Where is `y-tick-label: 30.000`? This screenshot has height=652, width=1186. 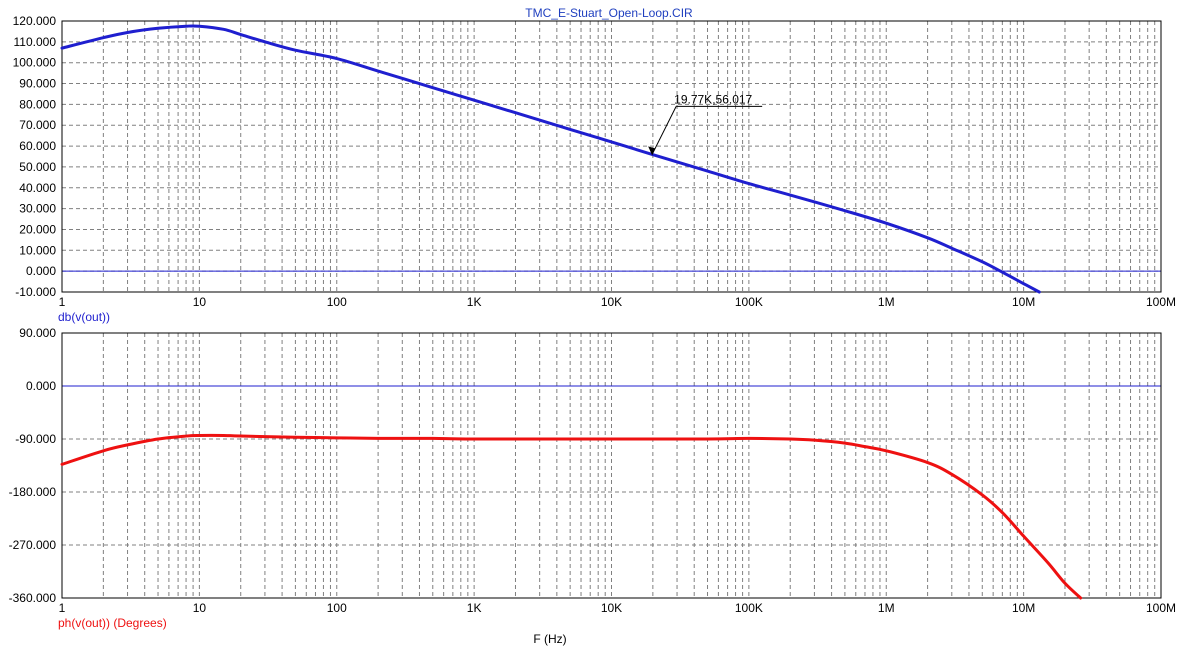 y-tick-label: 30.000 is located at coordinates (37, 209).